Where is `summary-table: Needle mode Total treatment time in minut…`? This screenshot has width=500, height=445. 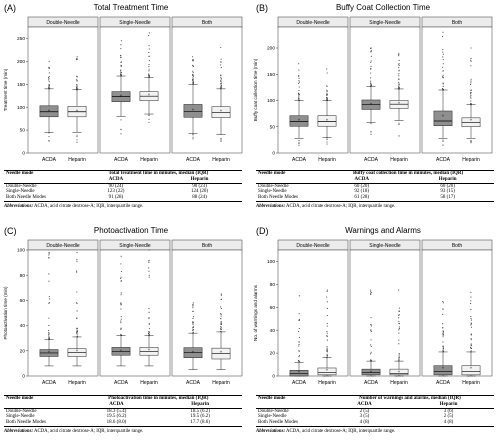 summary-table: Needle mode Total treatment time in minut… is located at coordinates (123, 185).